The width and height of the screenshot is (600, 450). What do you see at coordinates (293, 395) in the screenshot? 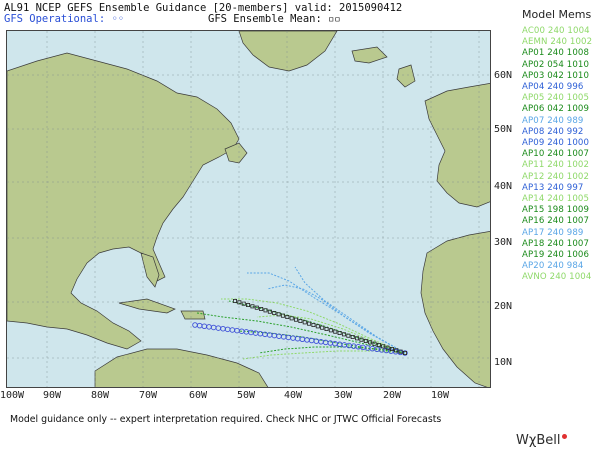
I see `lon-label-40w: 40W` at bounding box center [293, 395].